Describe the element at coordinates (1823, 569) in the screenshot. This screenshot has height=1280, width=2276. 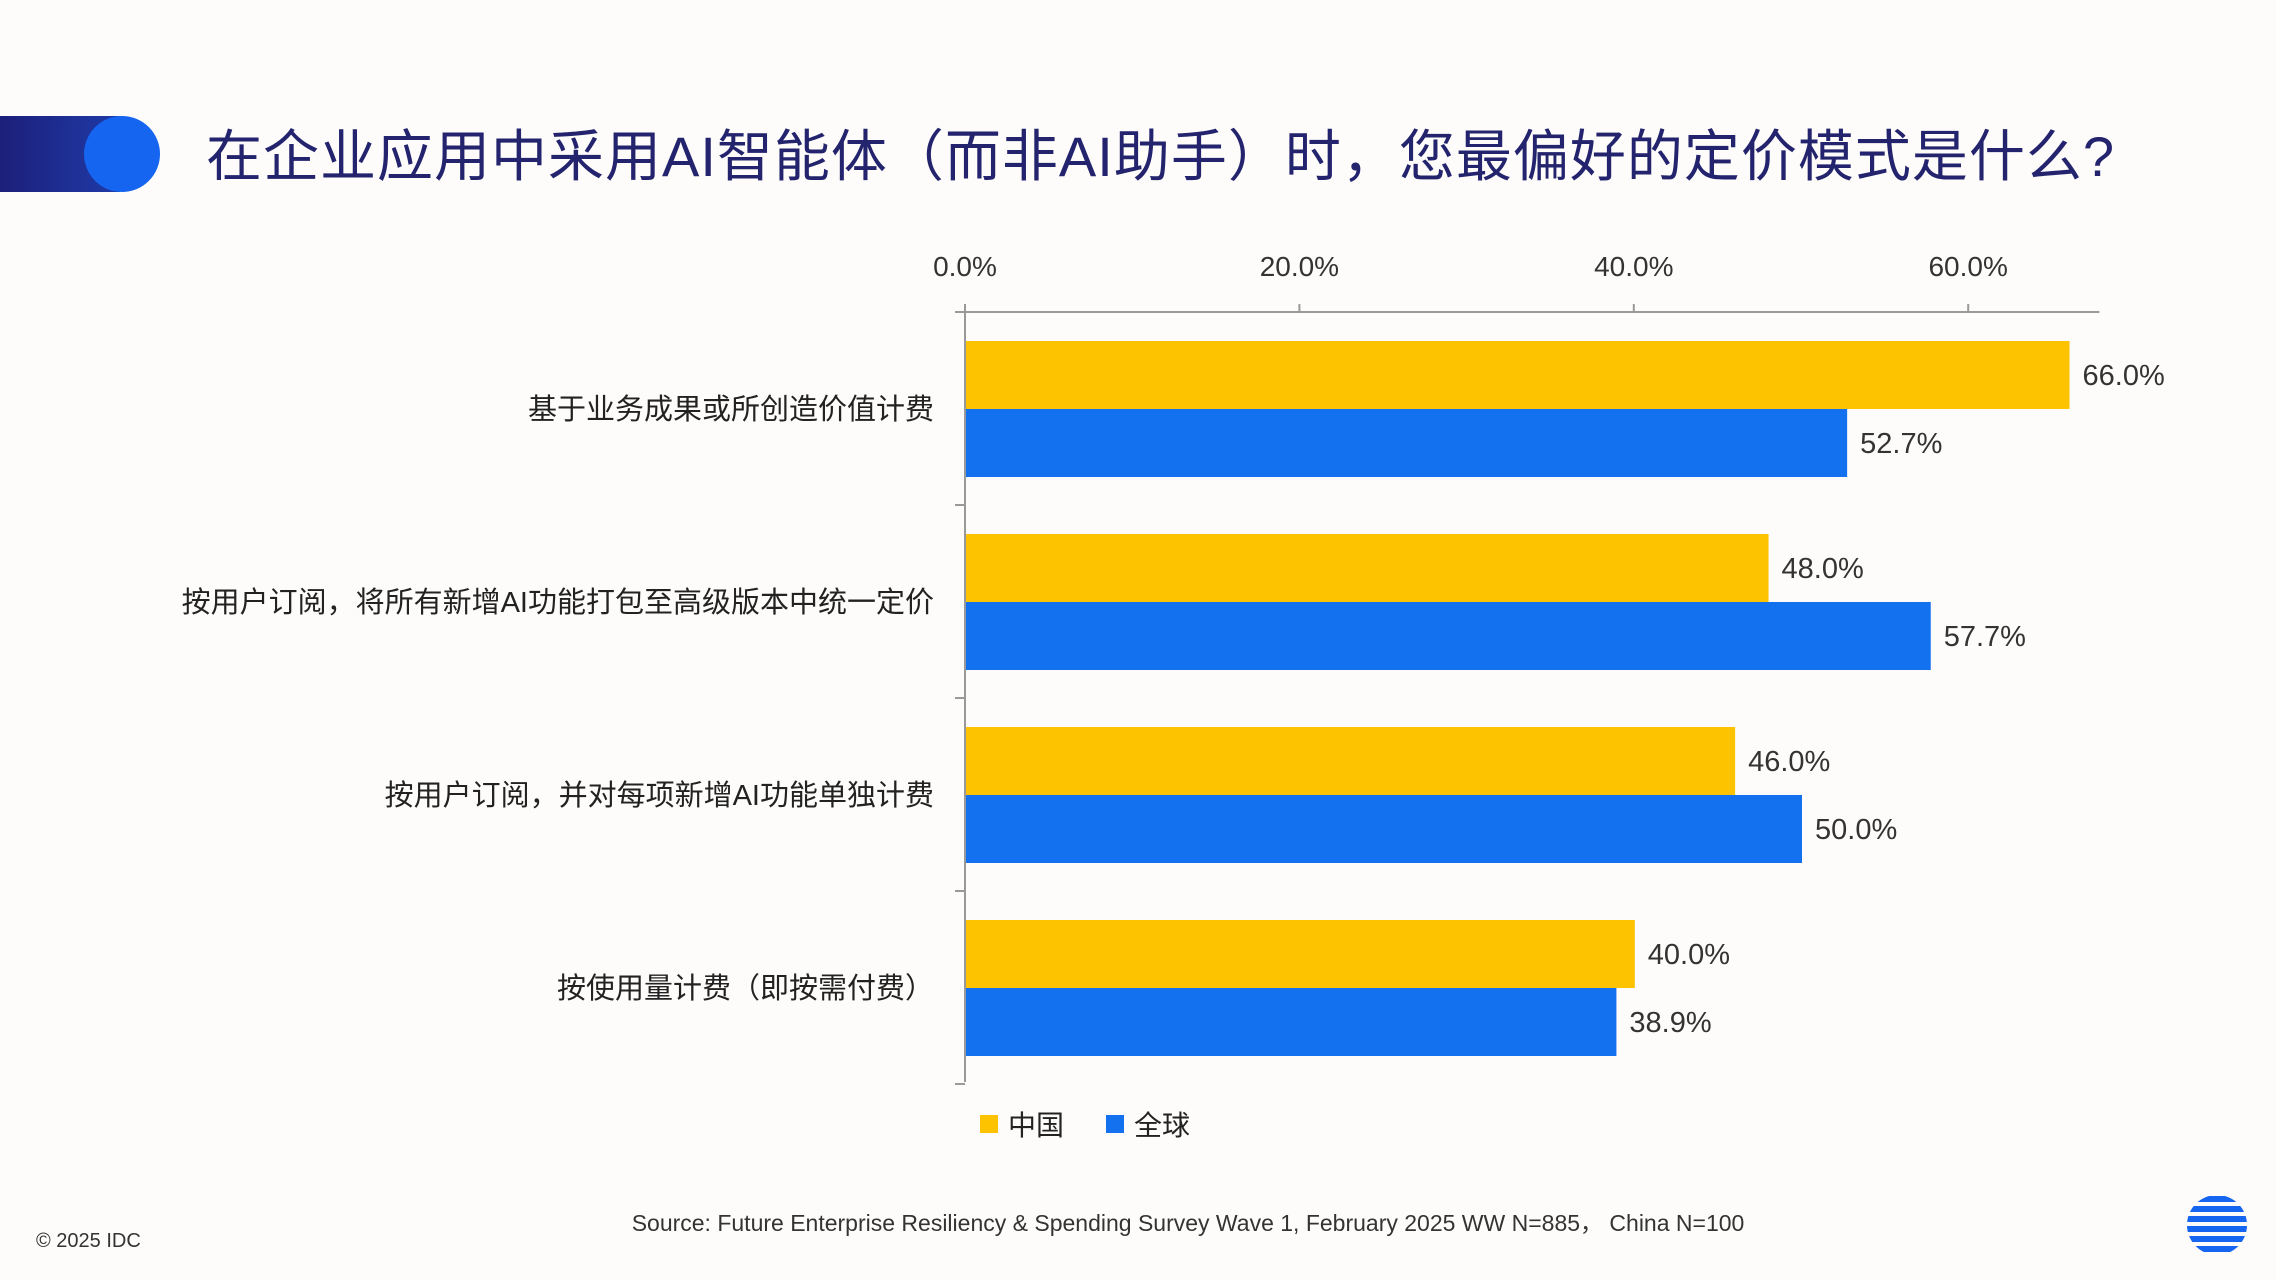
I see `data-label-china-1: 48.0%` at that location.